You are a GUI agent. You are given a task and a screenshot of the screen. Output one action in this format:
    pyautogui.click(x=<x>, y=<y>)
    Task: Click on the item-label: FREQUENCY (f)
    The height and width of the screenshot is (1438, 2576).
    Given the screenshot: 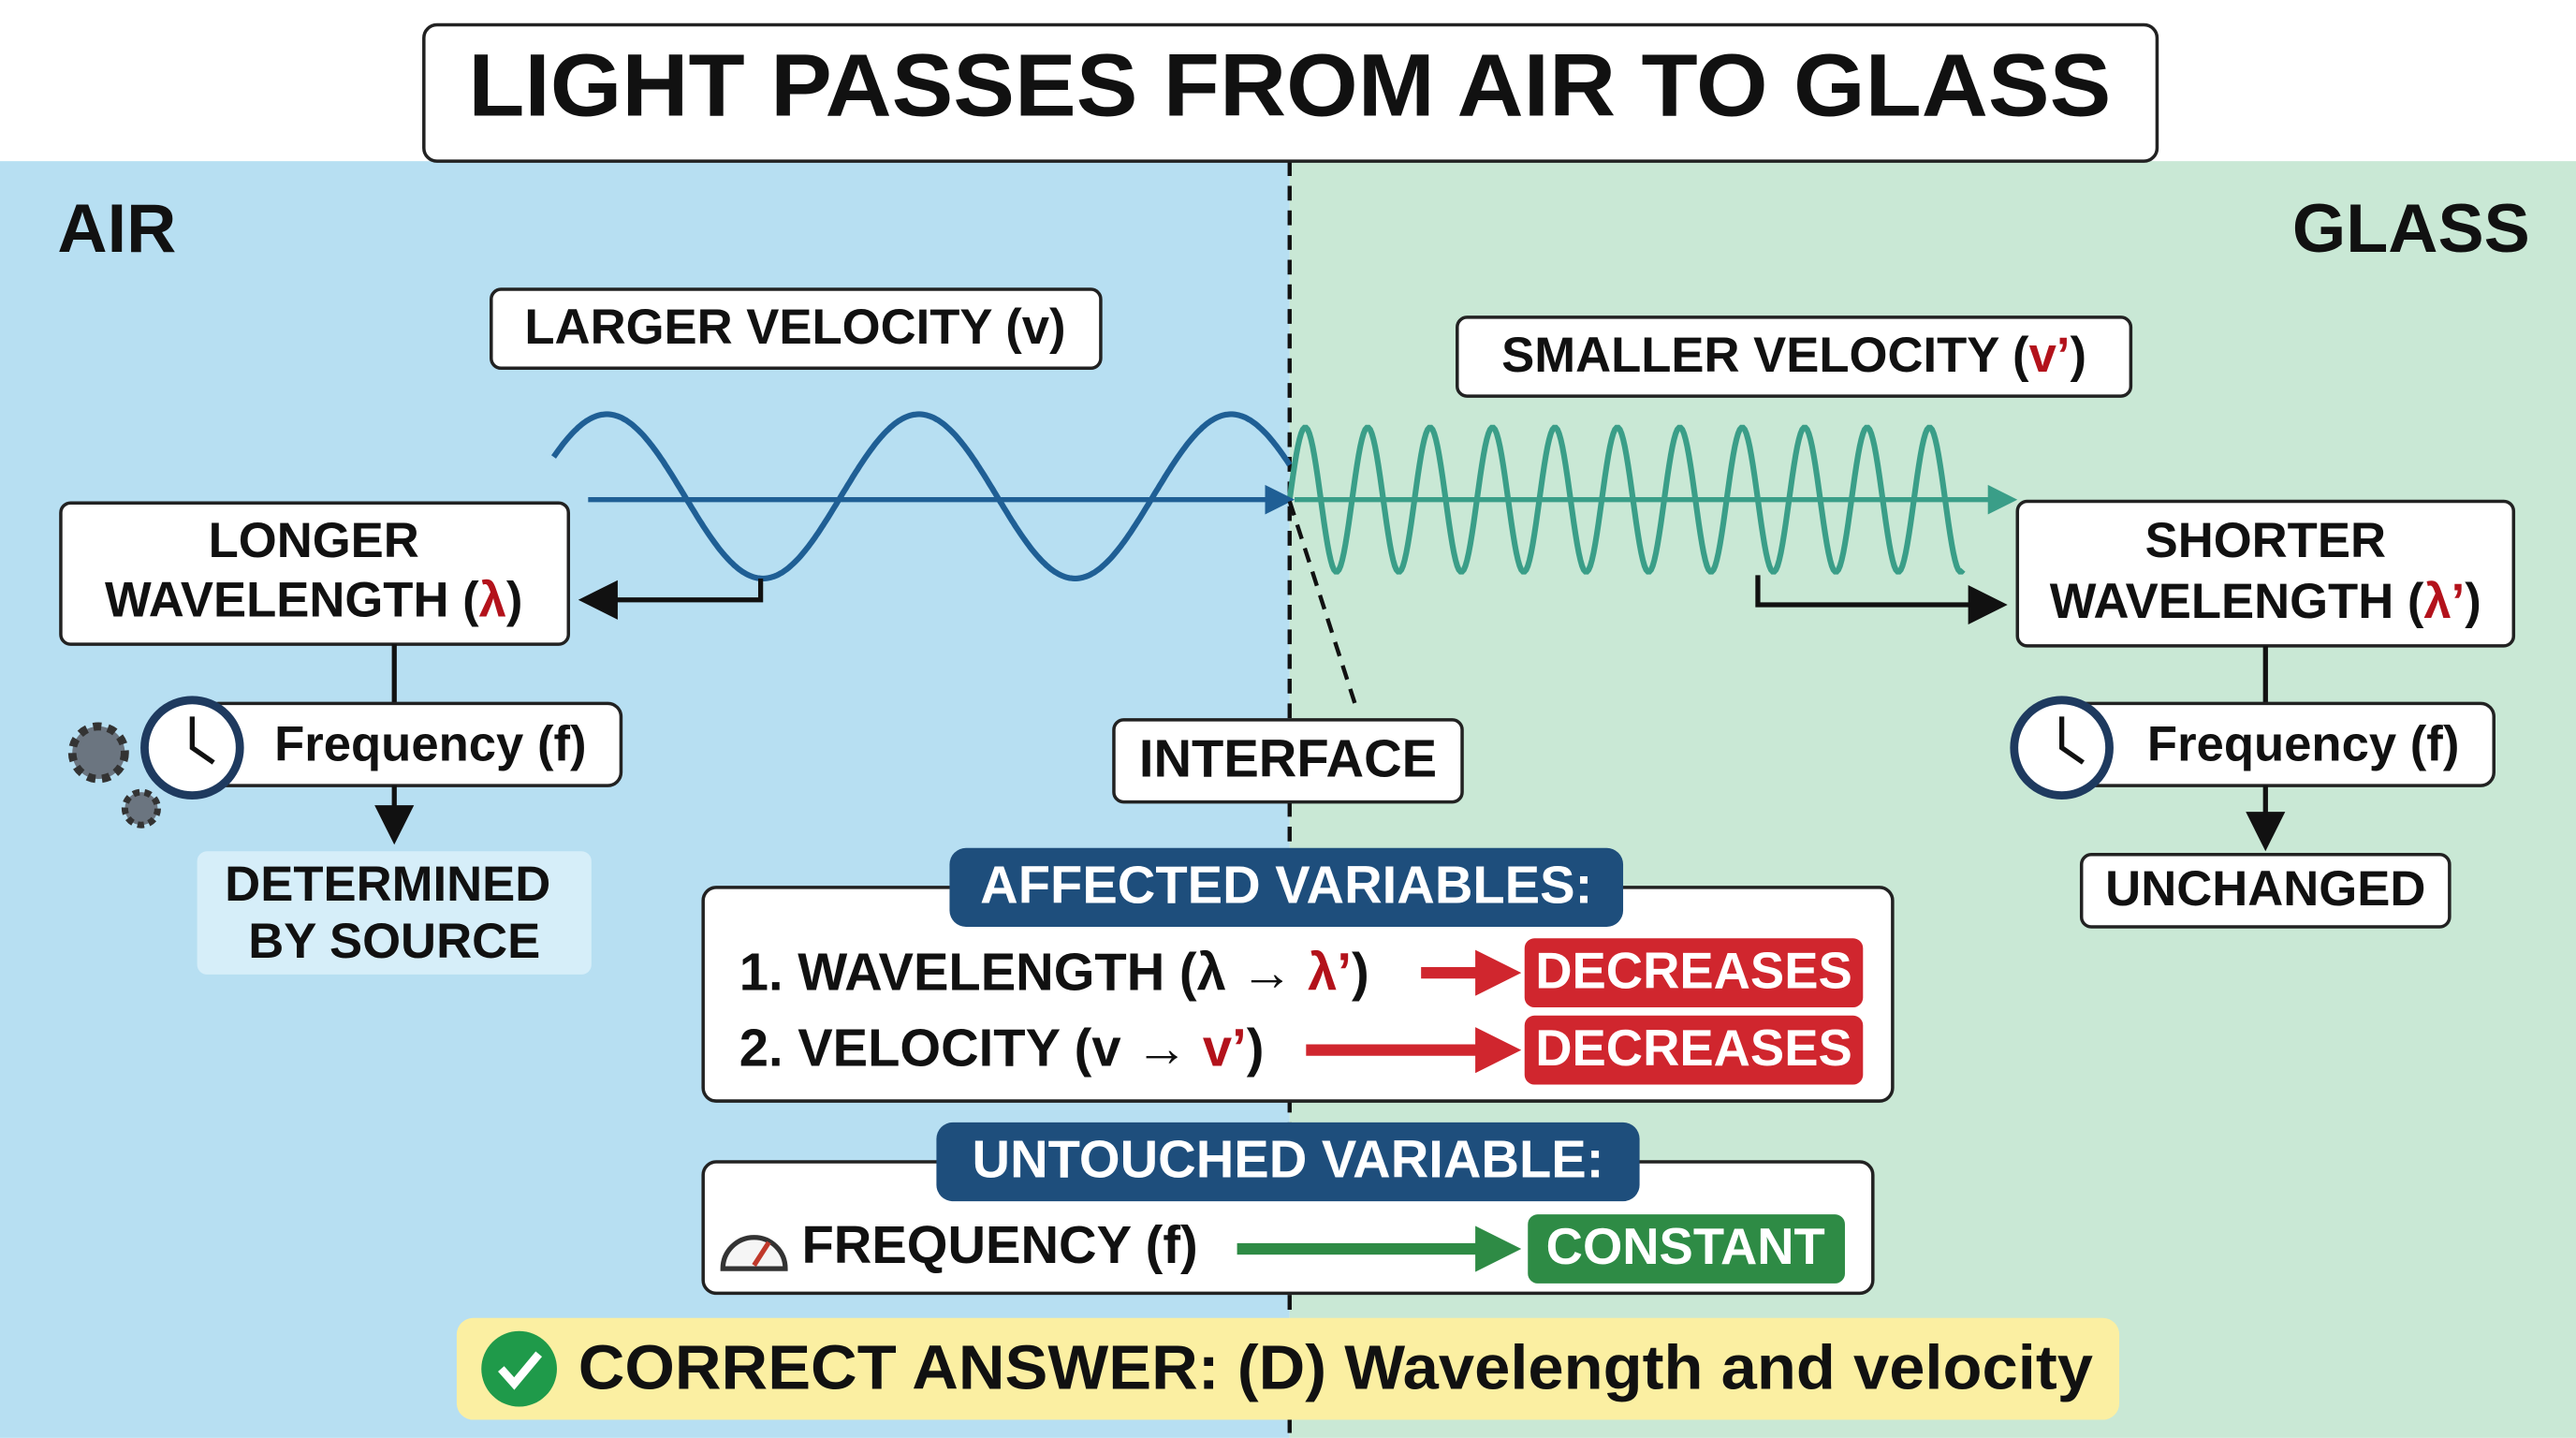 What is the action you would take?
    pyautogui.click(x=999, y=1244)
    